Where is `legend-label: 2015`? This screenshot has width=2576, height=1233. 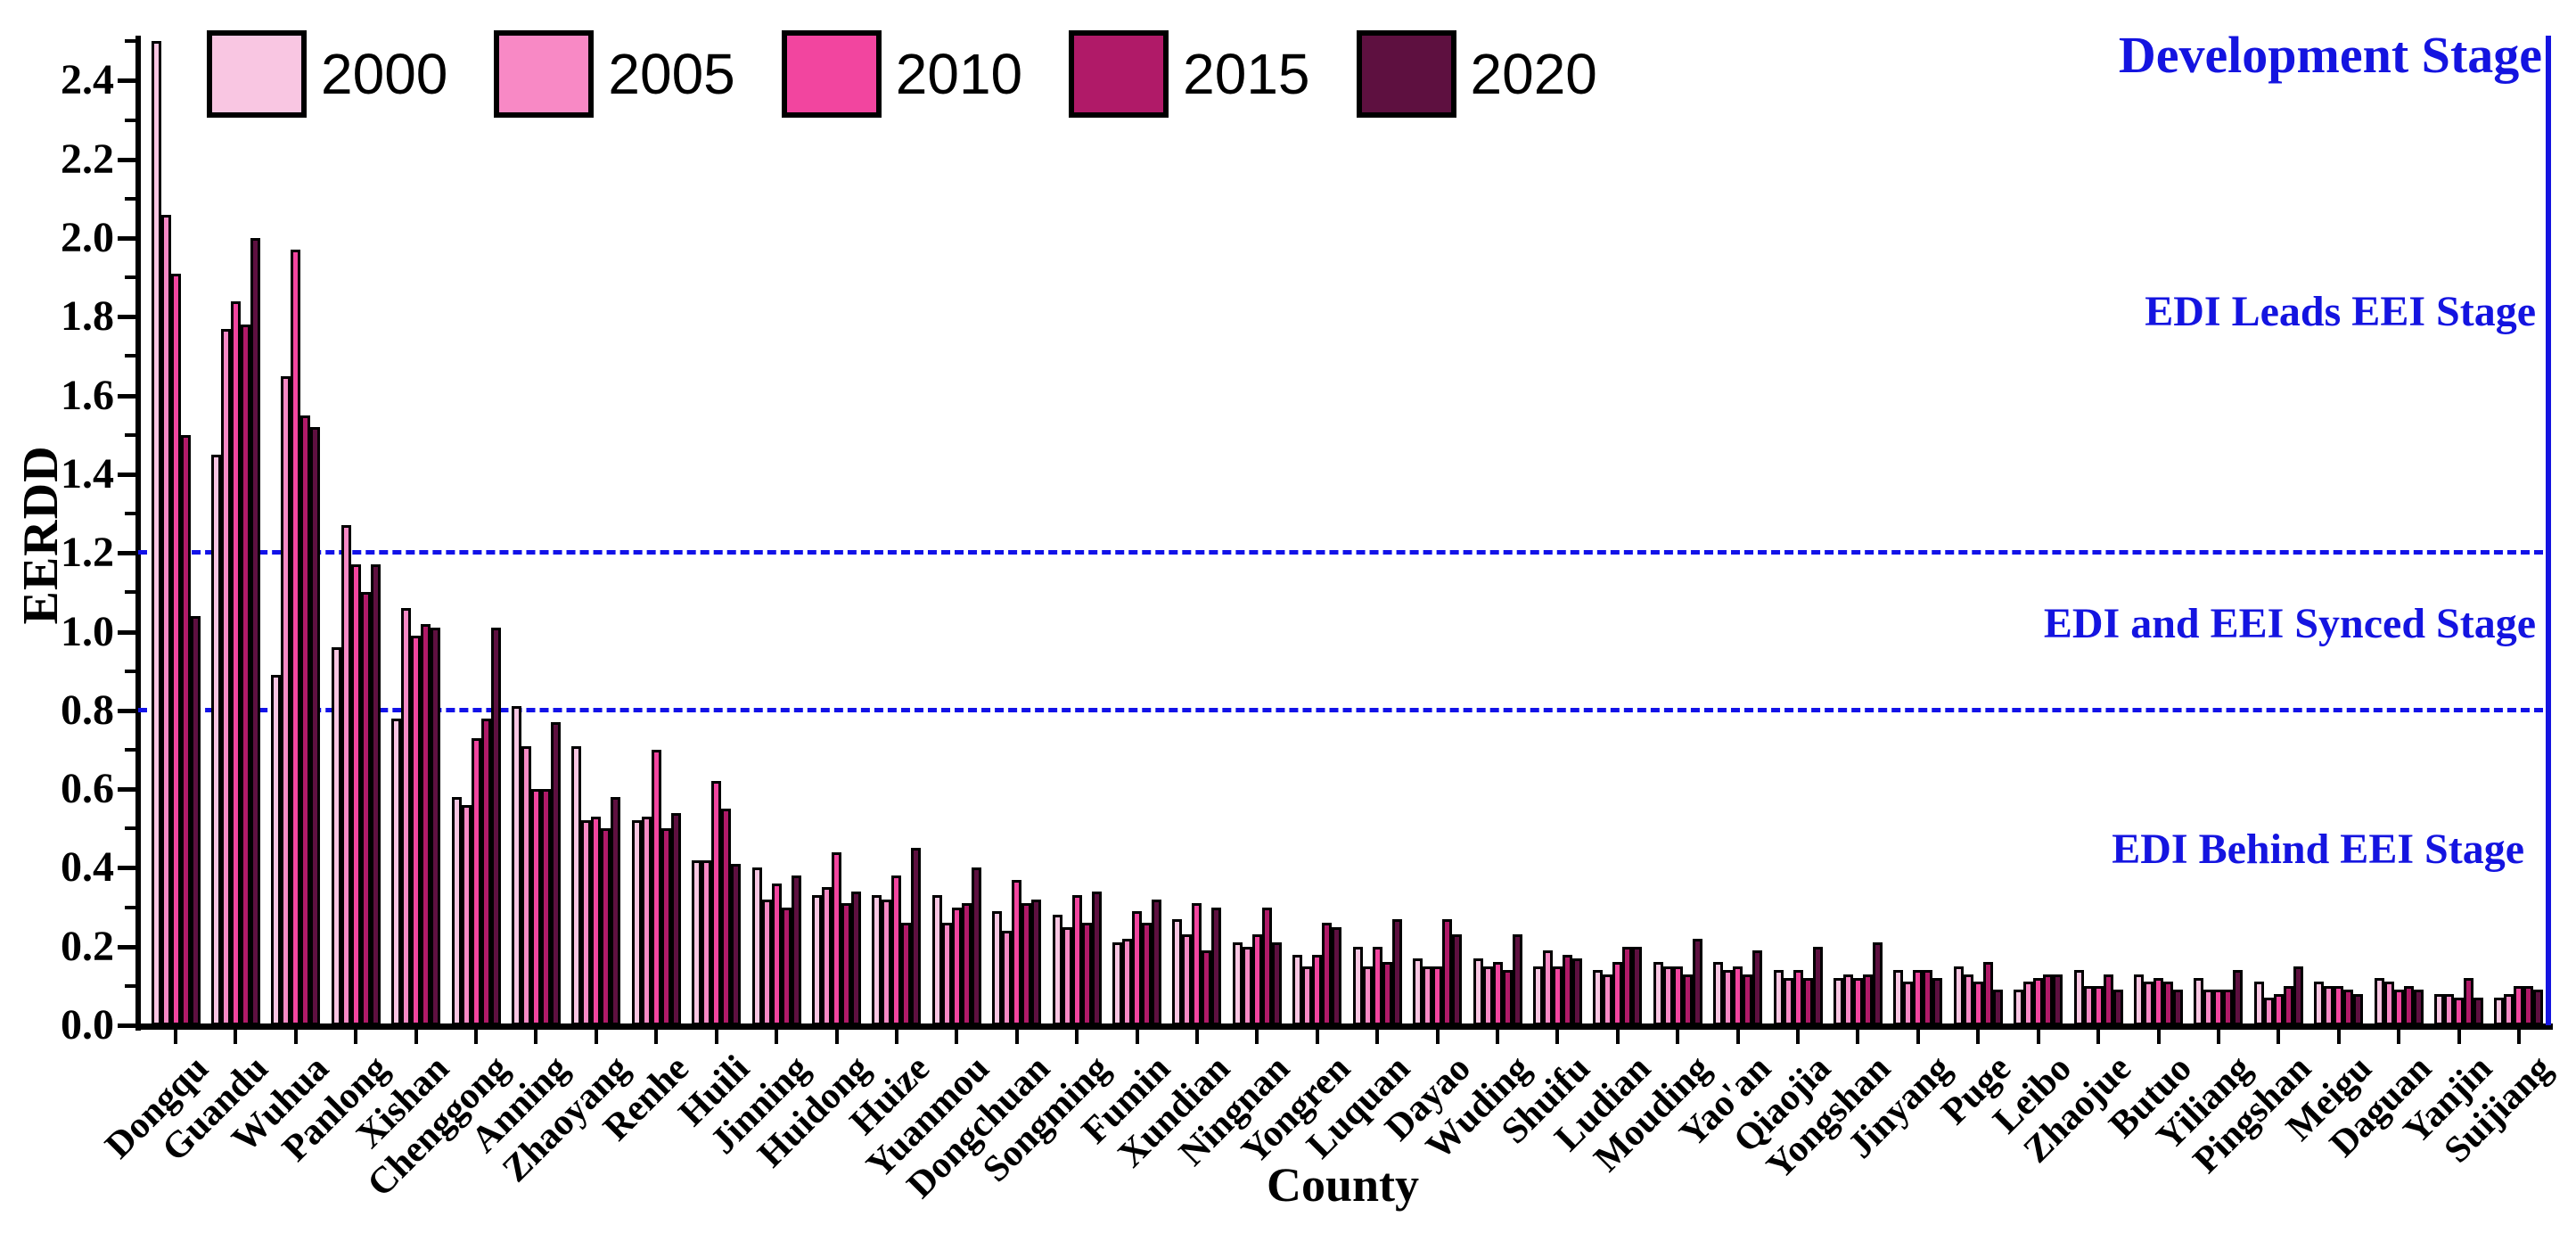
legend-label: 2015 is located at coordinates (1246, 74).